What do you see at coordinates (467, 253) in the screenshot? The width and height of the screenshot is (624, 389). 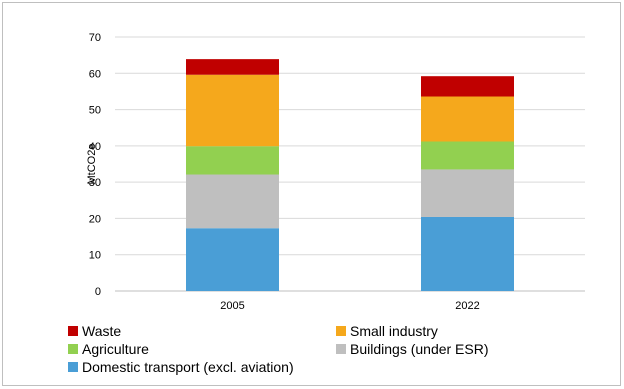 I see `bar-segment-domestic-transport-excl-aviation-2022` at bounding box center [467, 253].